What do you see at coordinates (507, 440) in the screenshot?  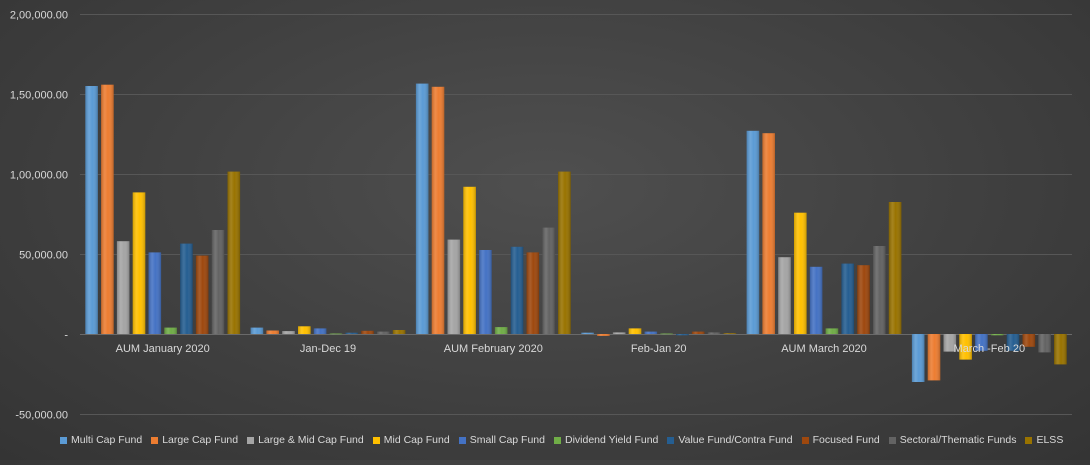 I see `legend-label: Small Cap Fund` at bounding box center [507, 440].